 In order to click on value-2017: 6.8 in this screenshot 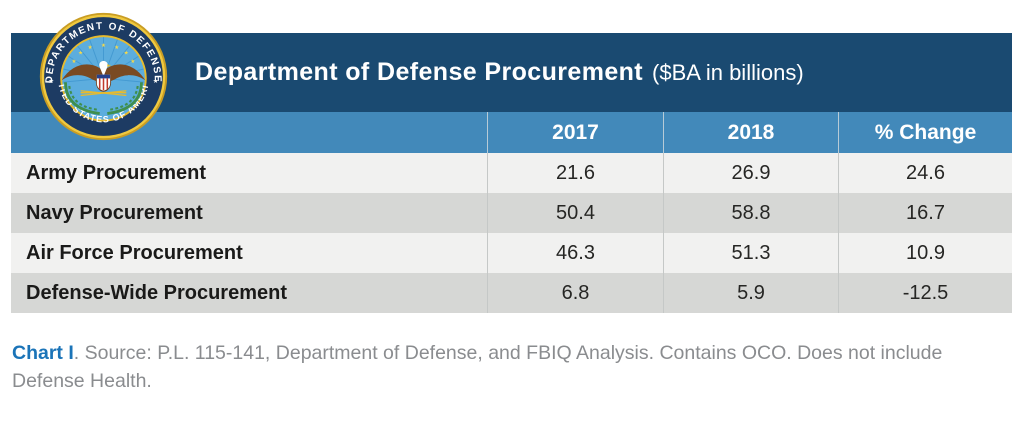, I will do `click(575, 293)`.